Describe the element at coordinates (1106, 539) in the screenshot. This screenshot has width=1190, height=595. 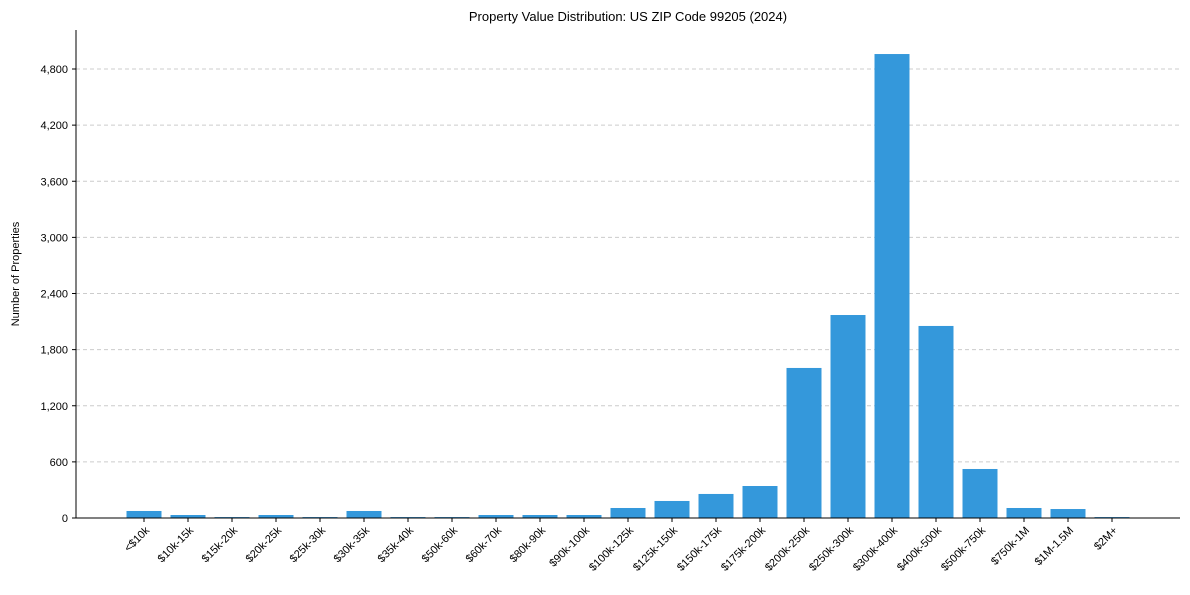
I see `x-tick-label: $2M+` at that location.